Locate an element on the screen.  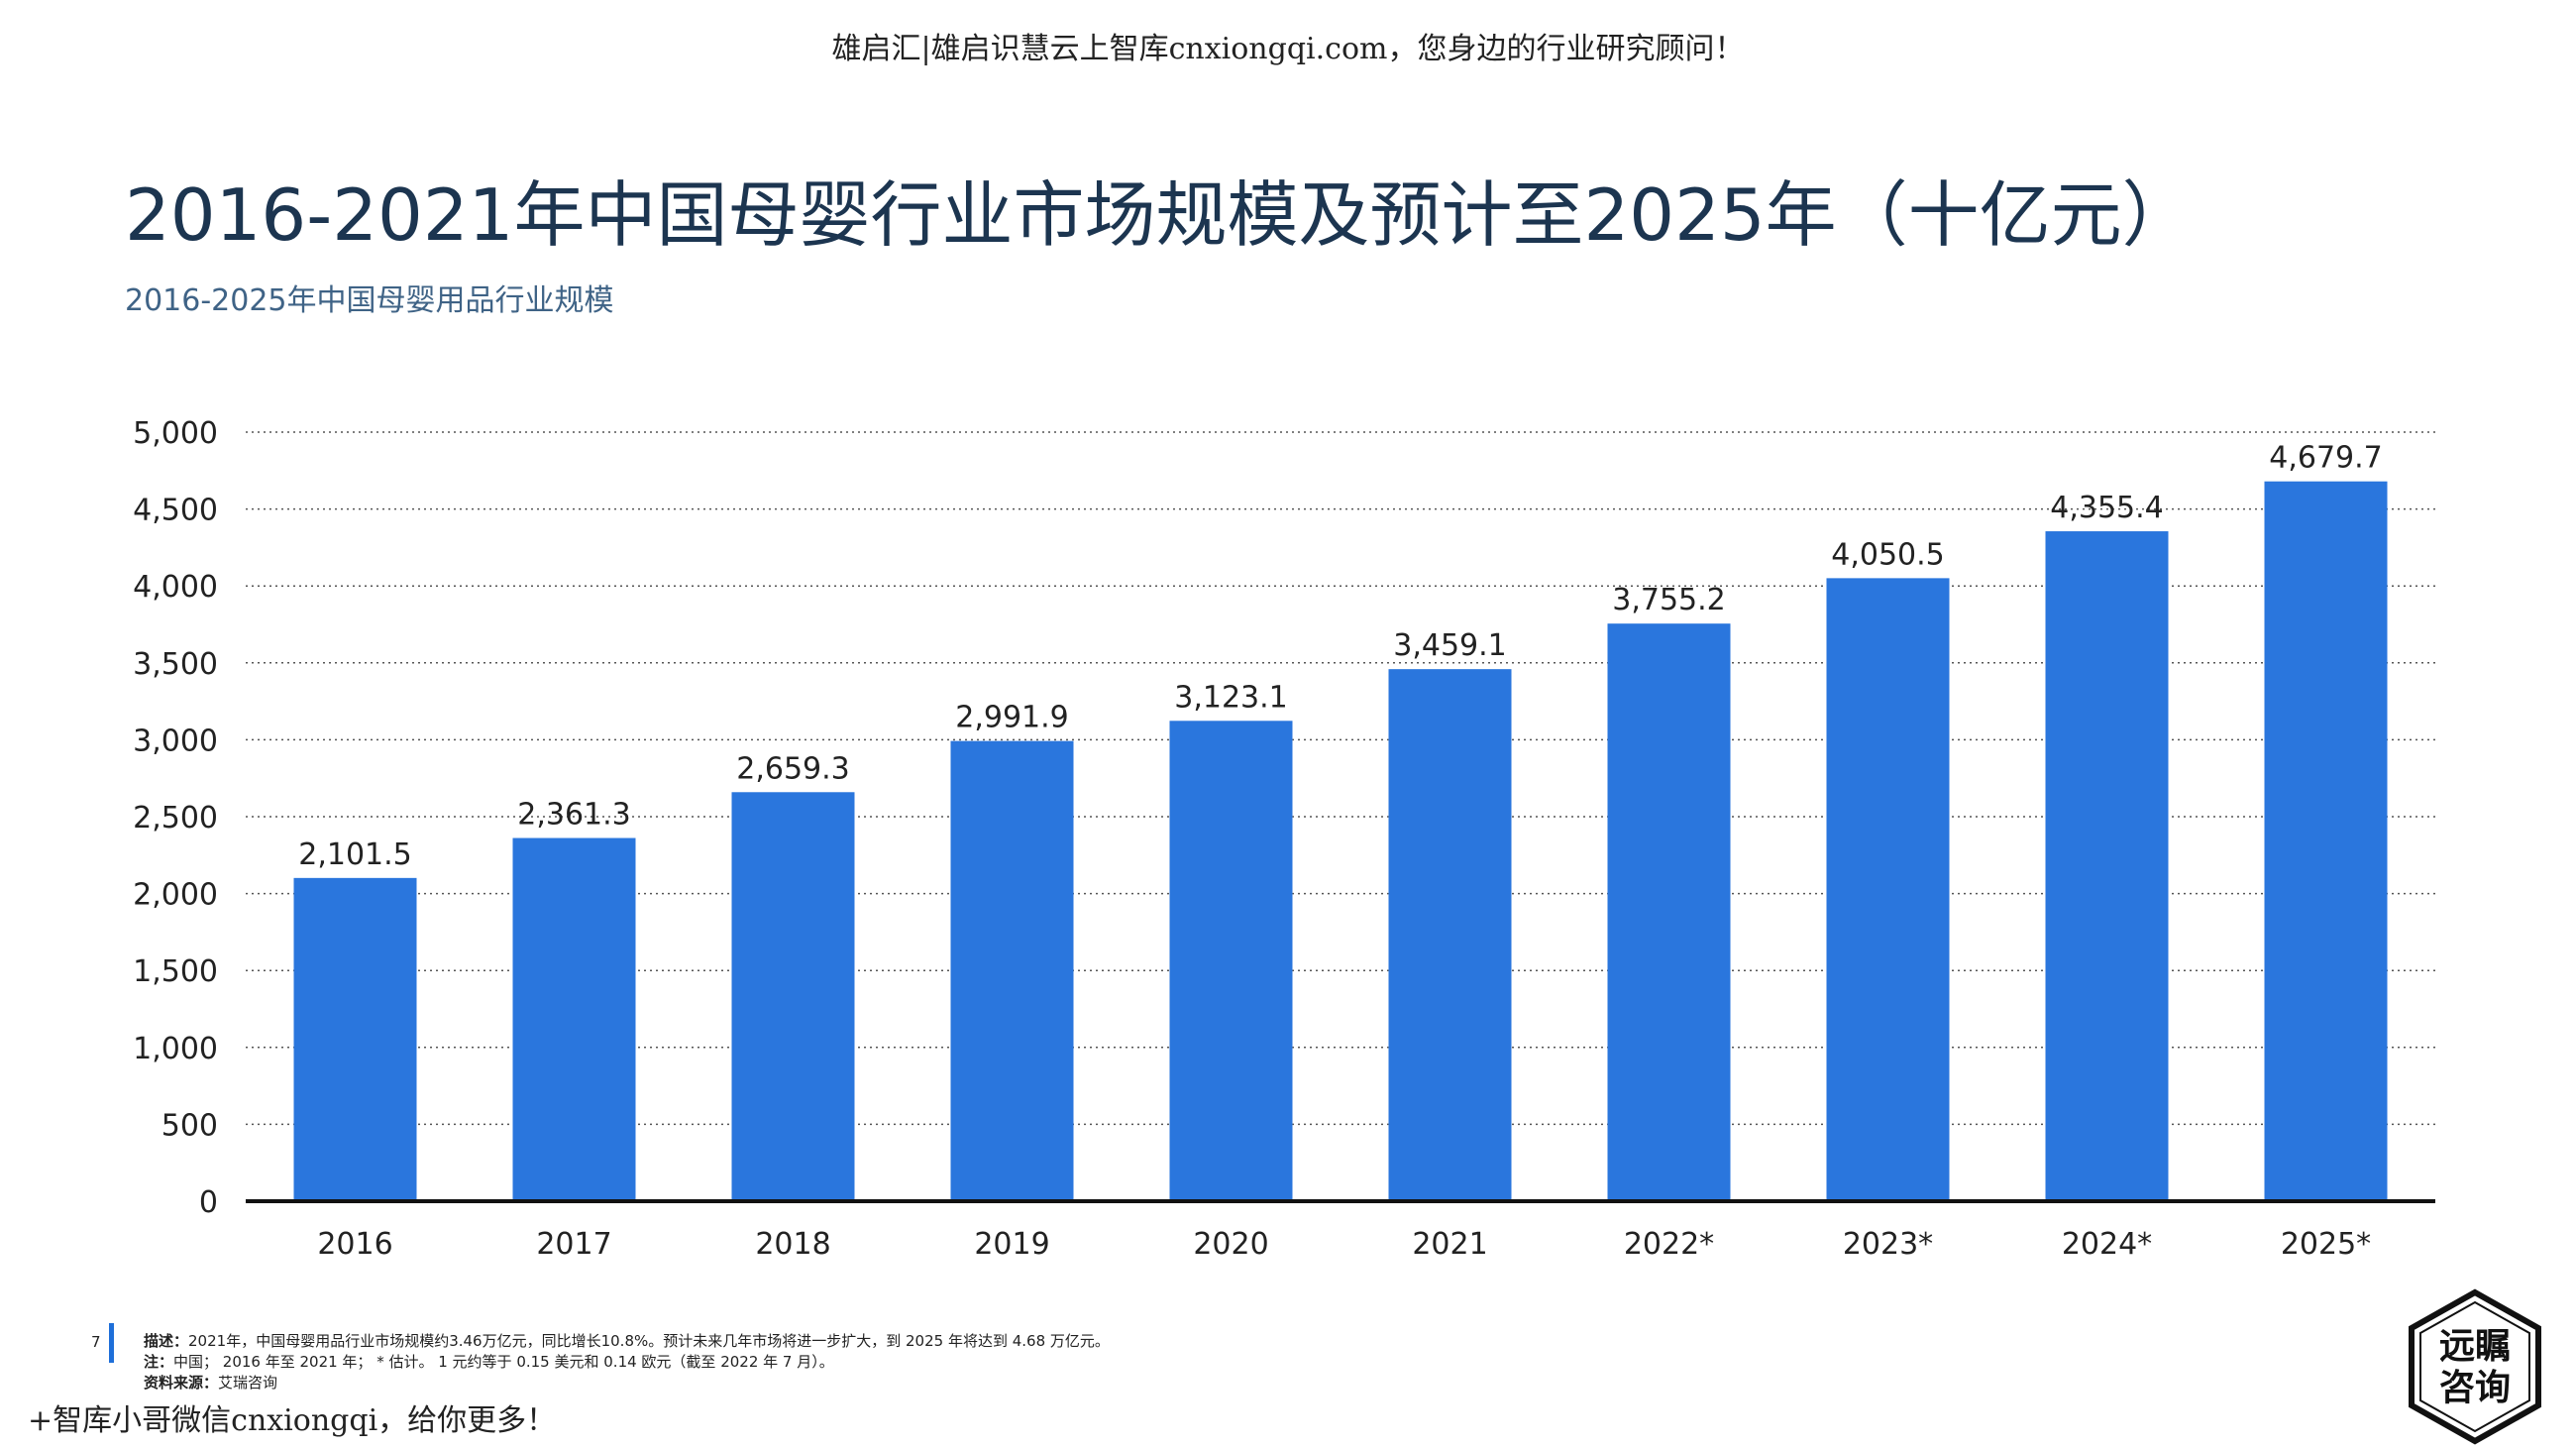
data-label: 2,991.9 is located at coordinates (1012, 718).